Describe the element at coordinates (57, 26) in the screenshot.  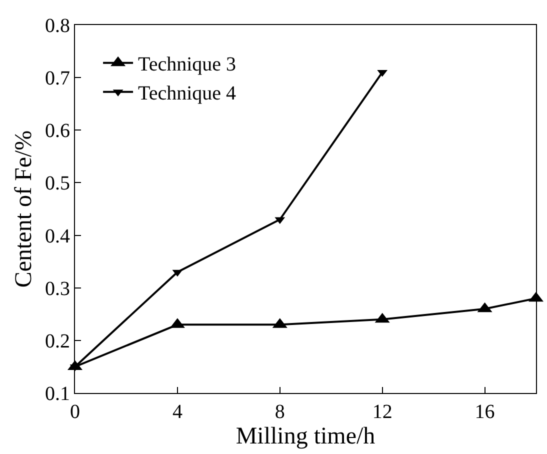
I see `y-tick-label: 0.8` at that location.